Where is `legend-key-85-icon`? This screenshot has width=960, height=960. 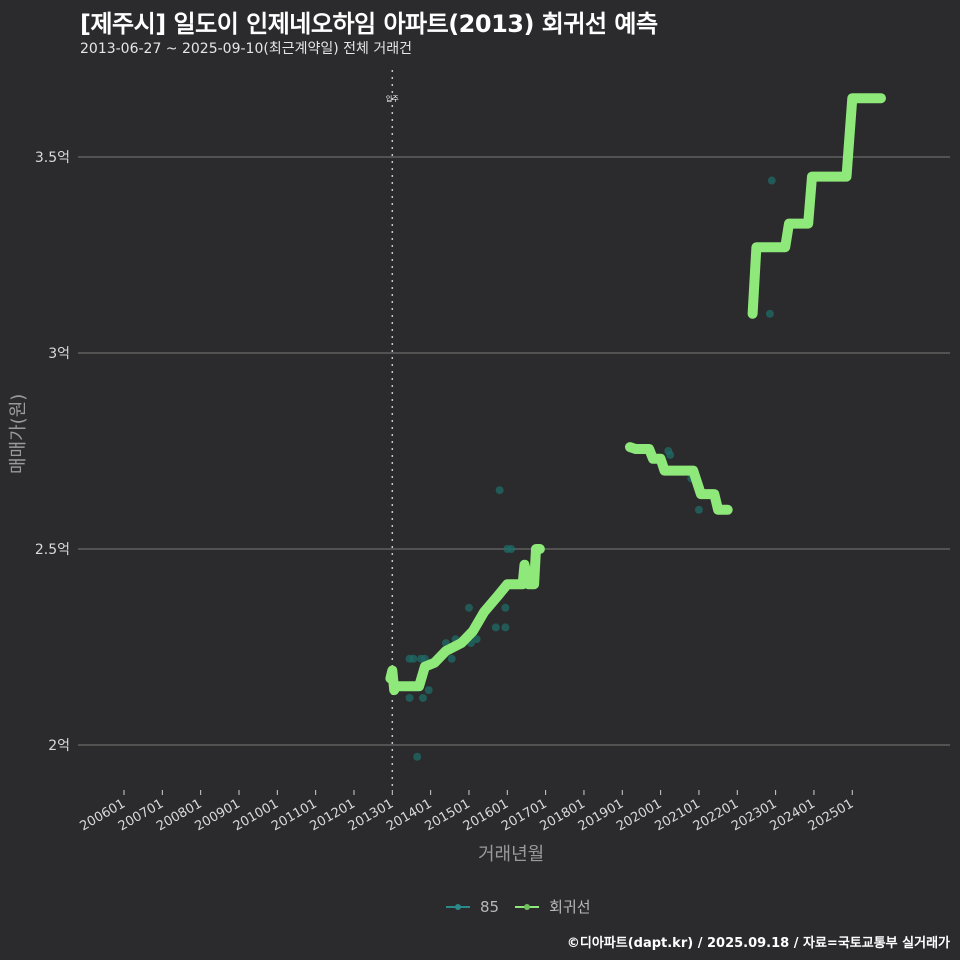 legend-key-85-icon is located at coordinates (458, 907).